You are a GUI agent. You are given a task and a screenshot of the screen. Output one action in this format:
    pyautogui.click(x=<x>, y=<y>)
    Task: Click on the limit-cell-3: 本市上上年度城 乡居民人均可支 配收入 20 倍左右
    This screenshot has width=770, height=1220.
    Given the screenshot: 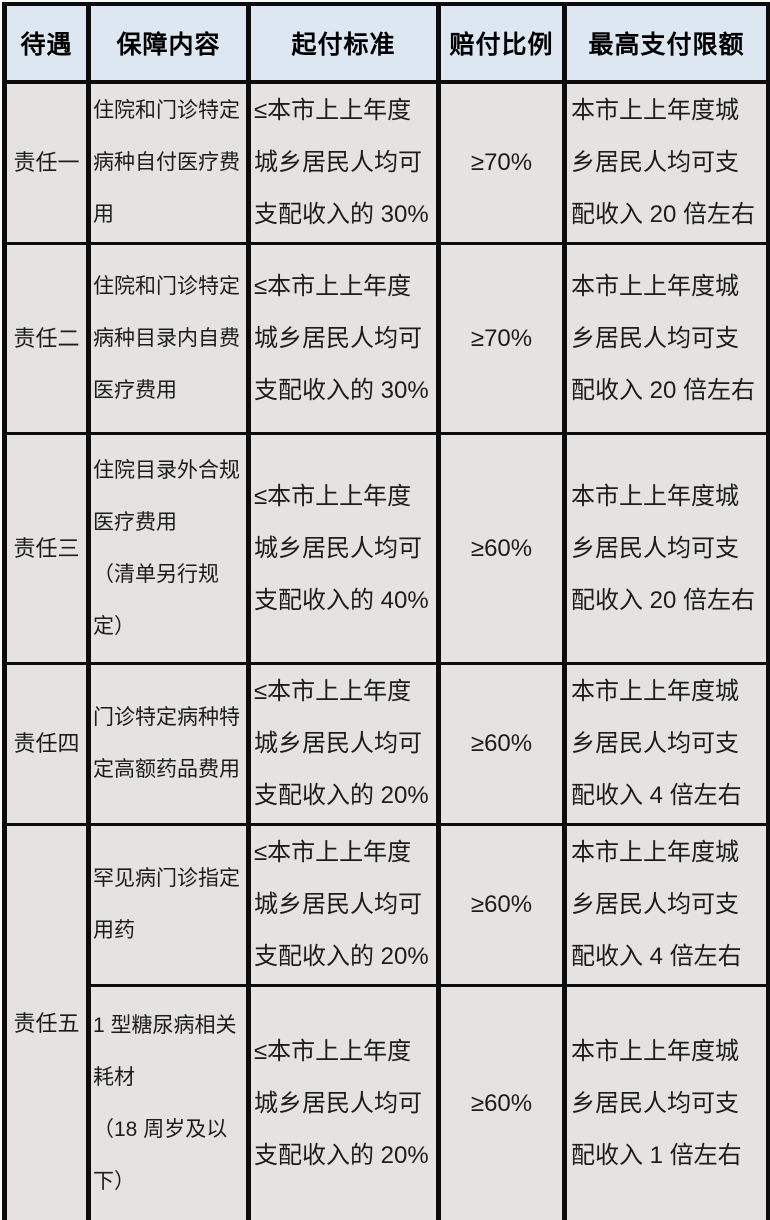 What is the action you would take?
    pyautogui.click(x=666, y=548)
    